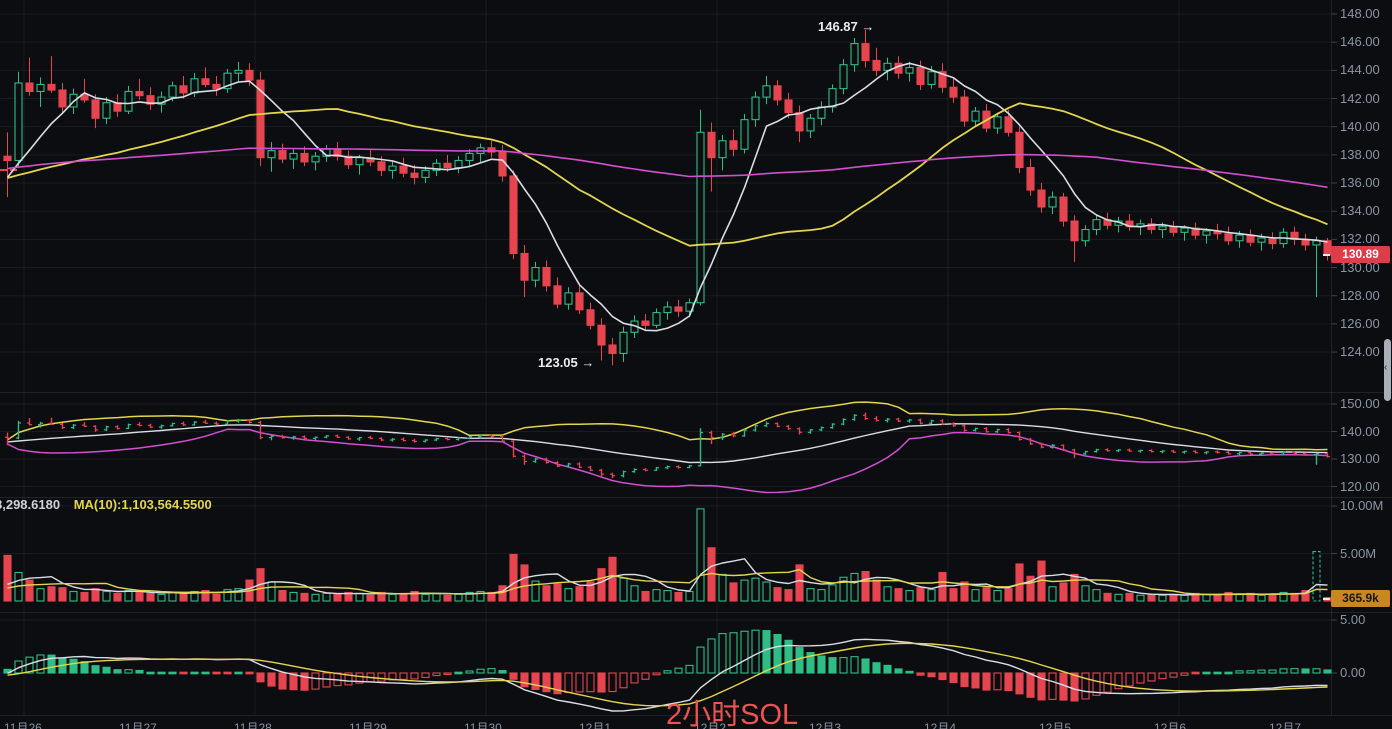  What do you see at coordinates (1360, 98) in the screenshot?
I see `price-axis-label: 142.00` at bounding box center [1360, 98].